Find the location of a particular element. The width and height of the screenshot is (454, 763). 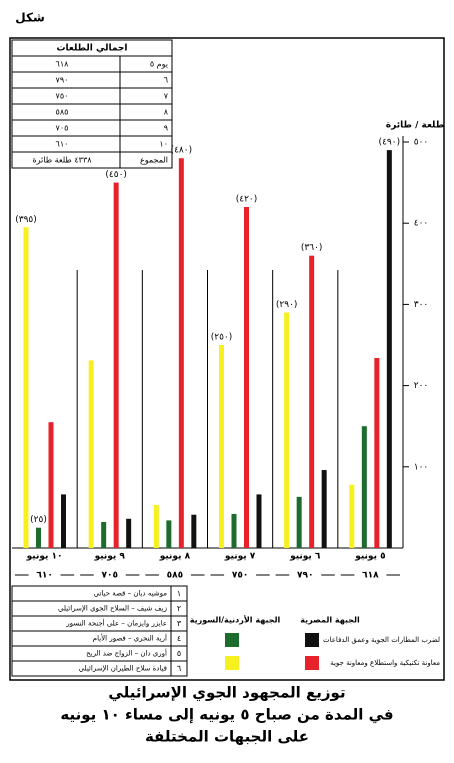

table-cell: ٧ is located at coordinates (166, 96).